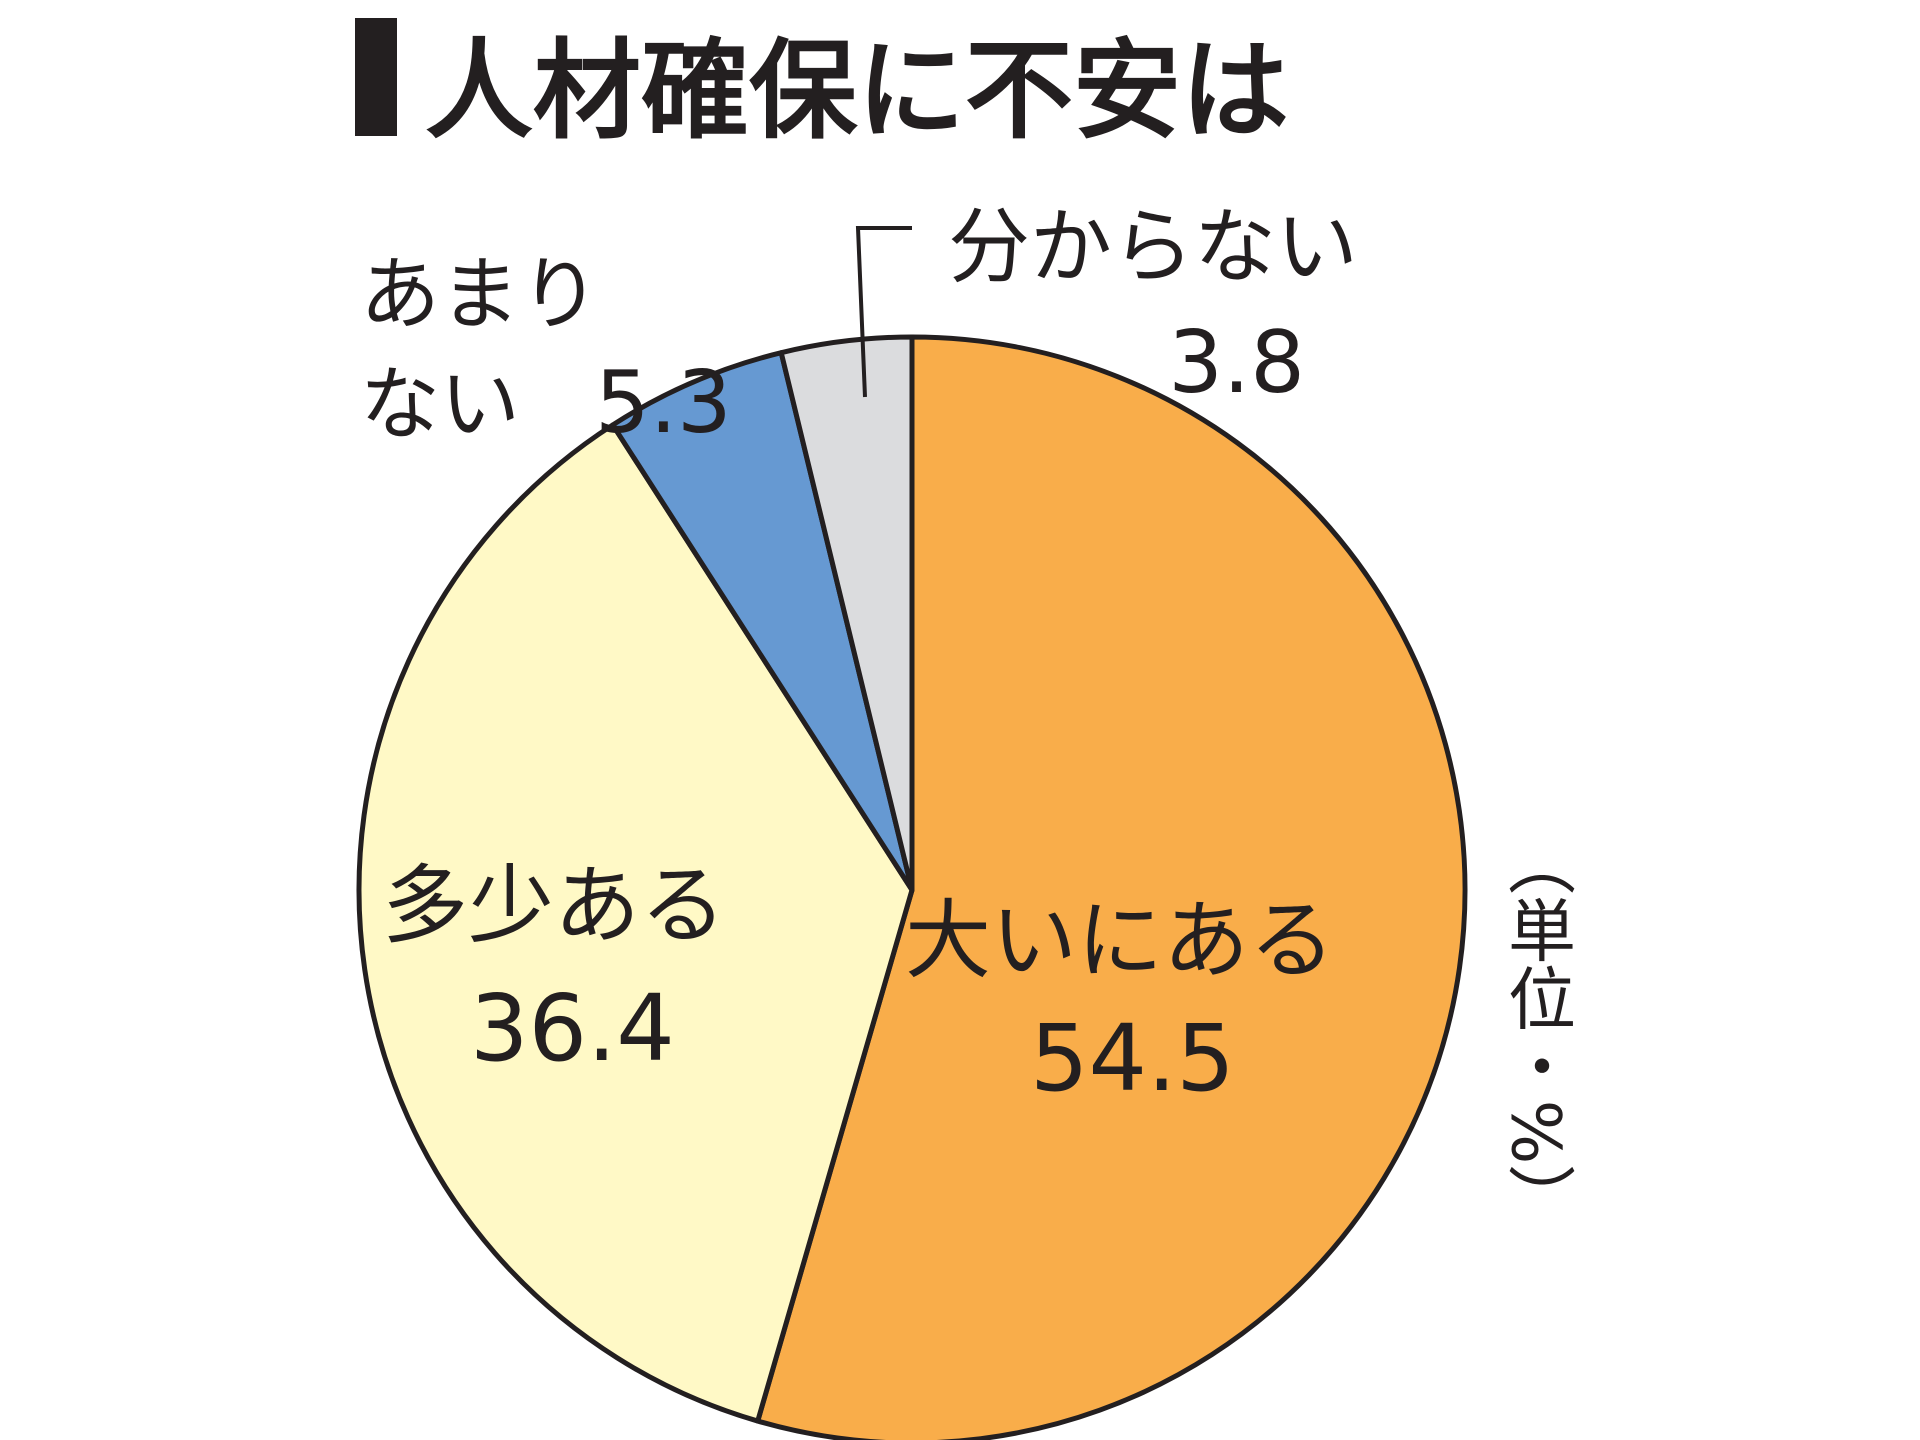 The height and width of the screenshot is (1440, 1920). Describe the element at coordinates (883, 312) in the screenshot. I see `leader-line-wakaranai` at that location.